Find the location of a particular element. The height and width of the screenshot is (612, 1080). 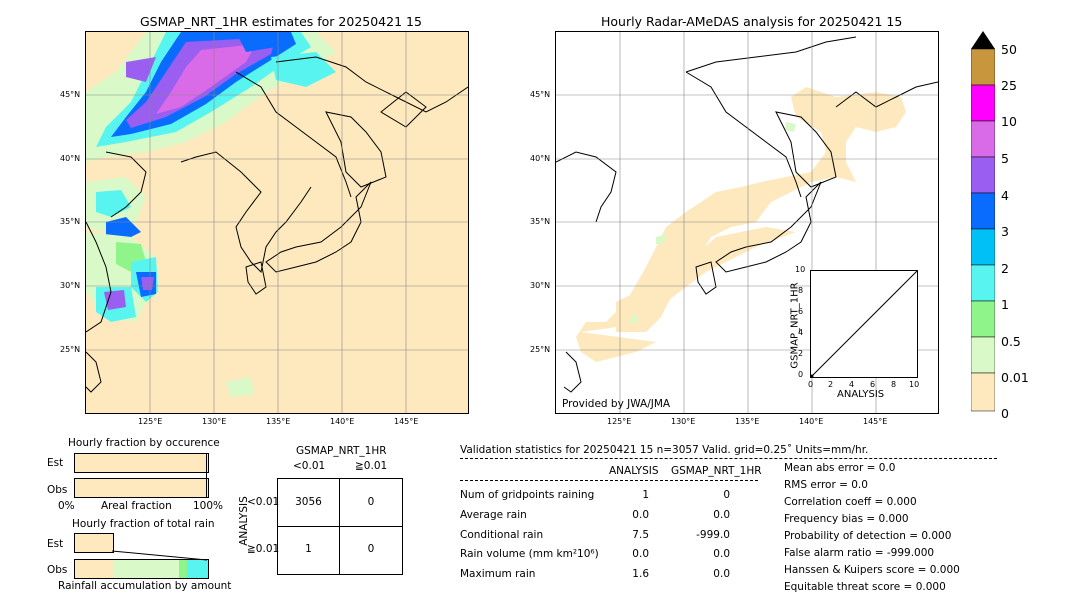

total-connector is located at coordinates (160, 555).